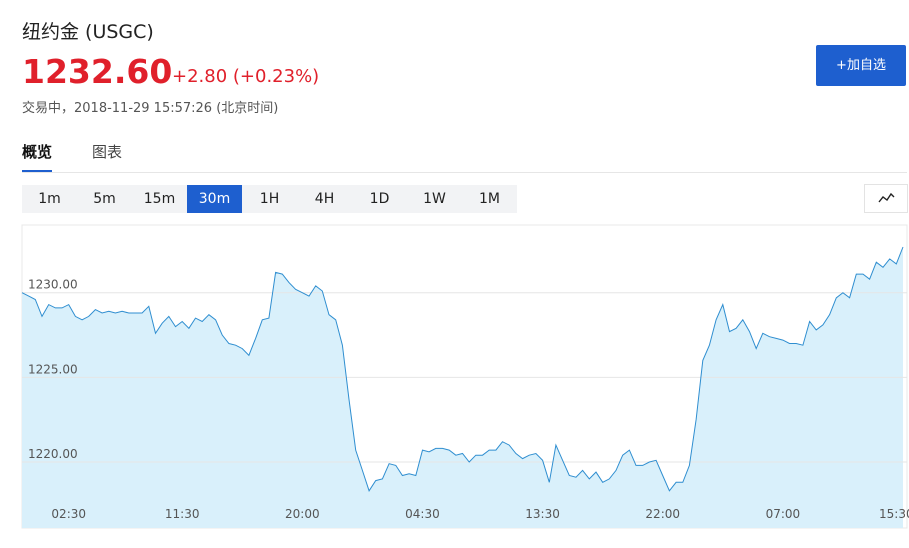 This screenshot has width=909, height=548. I want to click on add-watchlist-button: +加自选, so click(861, 65).